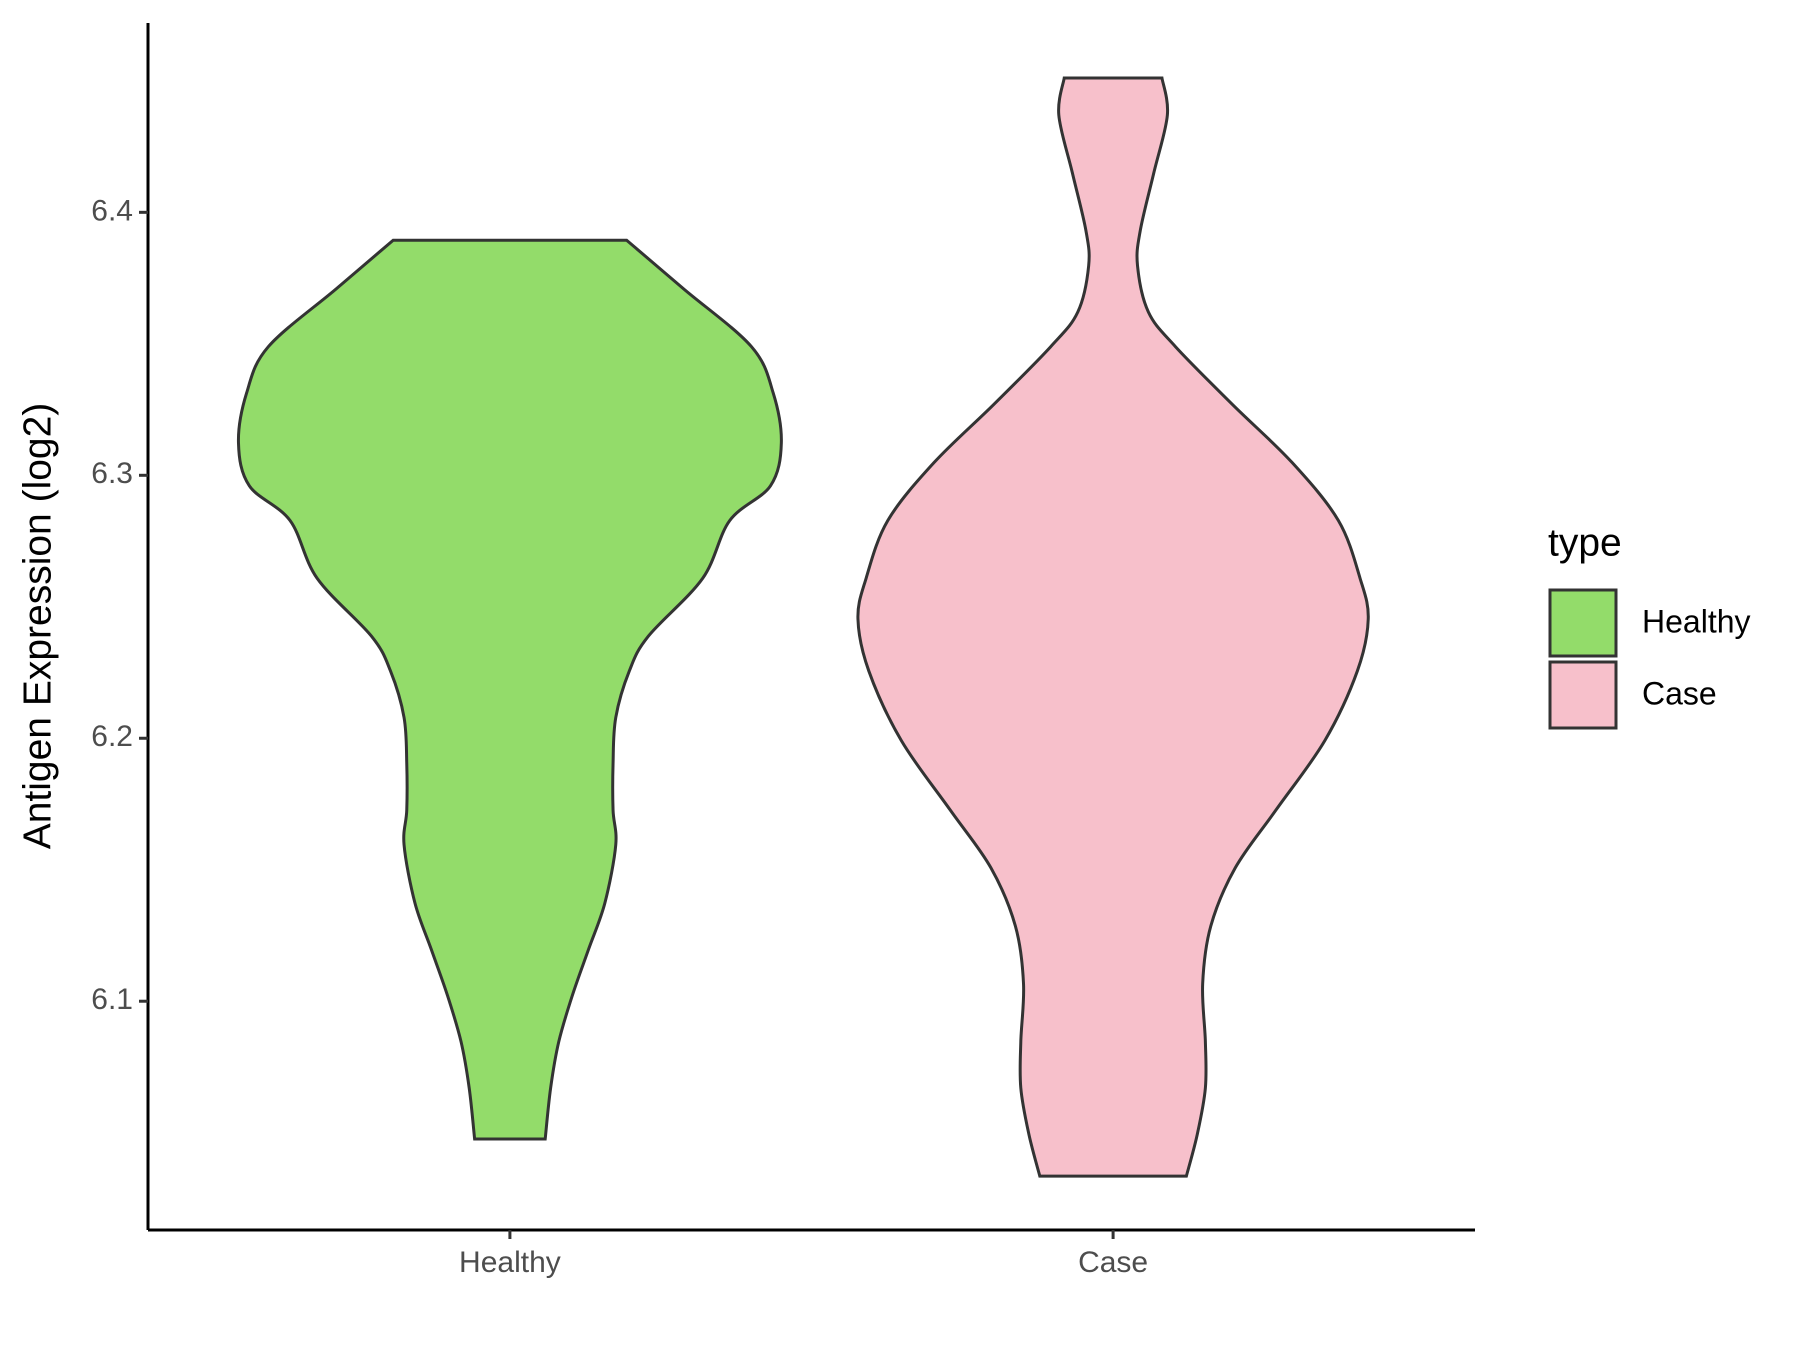 Image resolution: width=1800 pixels, height=1350 pixels. Describe the element at coordinates (112, 210) in the screenshot. I see `y-tick-label: 6.4` at that location.